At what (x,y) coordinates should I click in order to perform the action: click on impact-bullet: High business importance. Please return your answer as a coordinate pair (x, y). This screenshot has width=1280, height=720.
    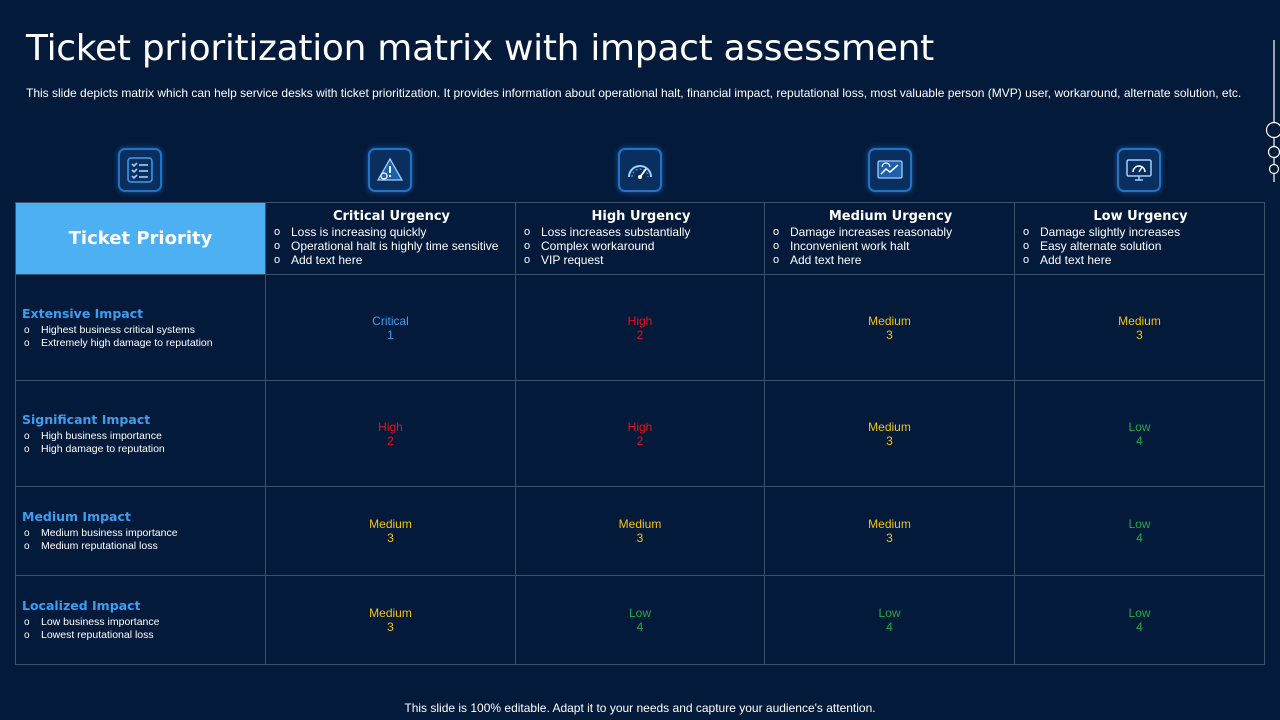
    Looking at the image, I should click on (141, 436).